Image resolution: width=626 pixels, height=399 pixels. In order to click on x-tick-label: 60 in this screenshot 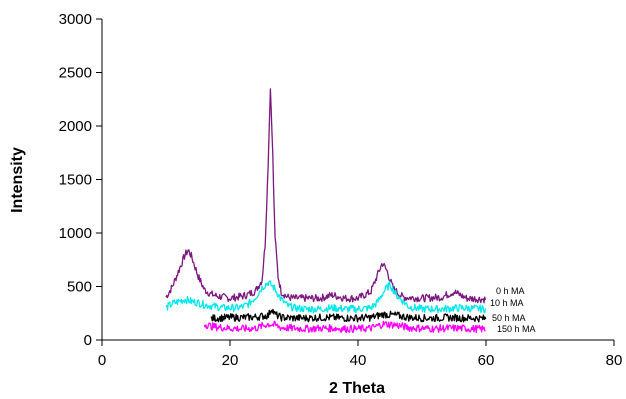, I will do `click(486, 360)`.